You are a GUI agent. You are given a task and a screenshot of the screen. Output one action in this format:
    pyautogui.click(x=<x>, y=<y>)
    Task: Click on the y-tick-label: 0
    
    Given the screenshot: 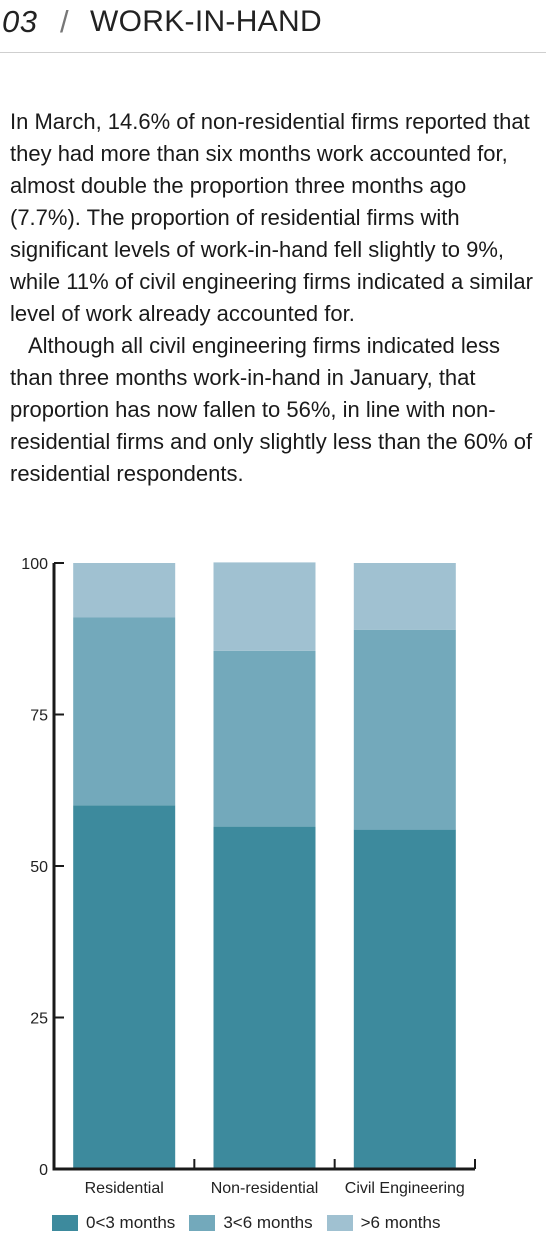 What is the action you would take?
    pyautogui.click(x=43, y=1170)
    